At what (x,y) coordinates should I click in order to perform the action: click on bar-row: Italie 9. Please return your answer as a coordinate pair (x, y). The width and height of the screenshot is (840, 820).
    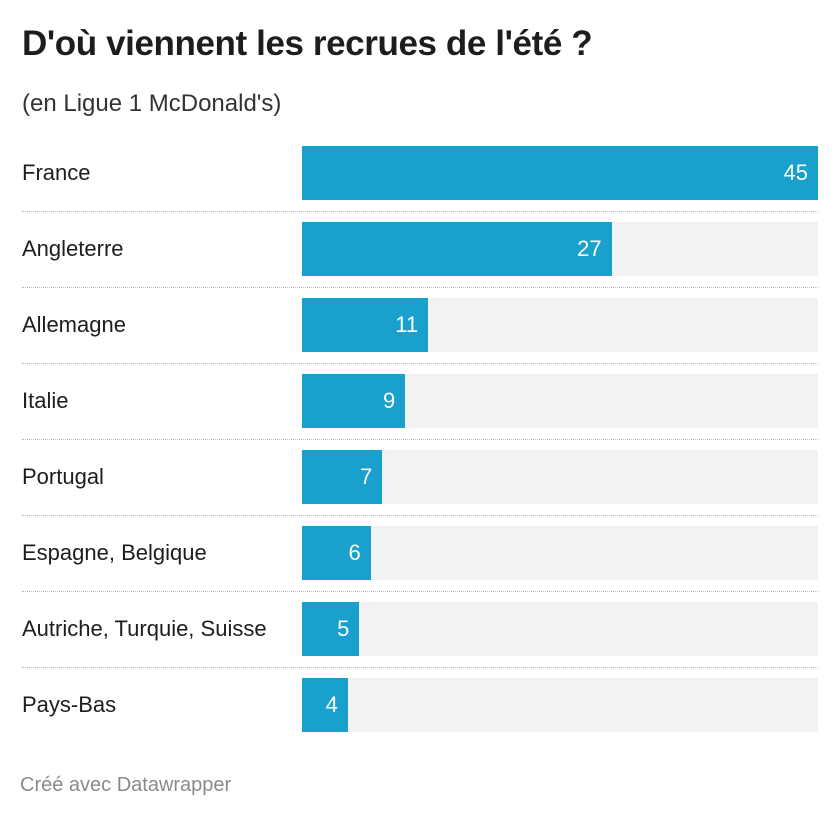
    Looking at the image, I should click on (420, 401).